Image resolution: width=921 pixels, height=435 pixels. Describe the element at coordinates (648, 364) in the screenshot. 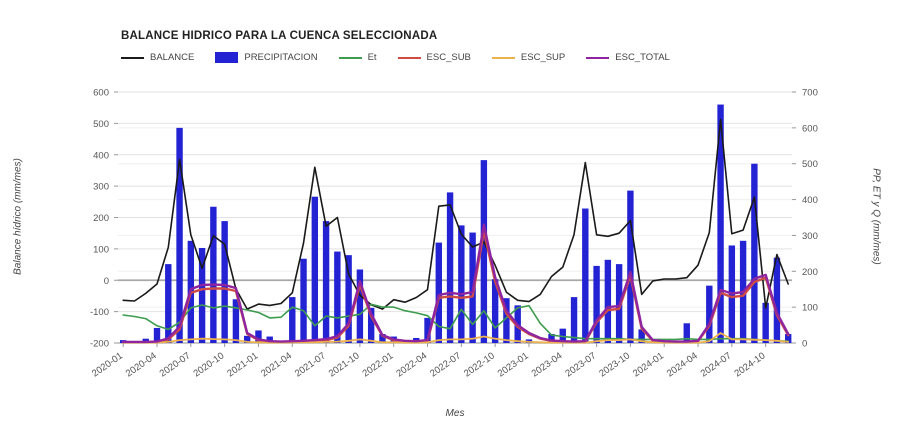

I see `x-tick-label: 2024-01` at that location.